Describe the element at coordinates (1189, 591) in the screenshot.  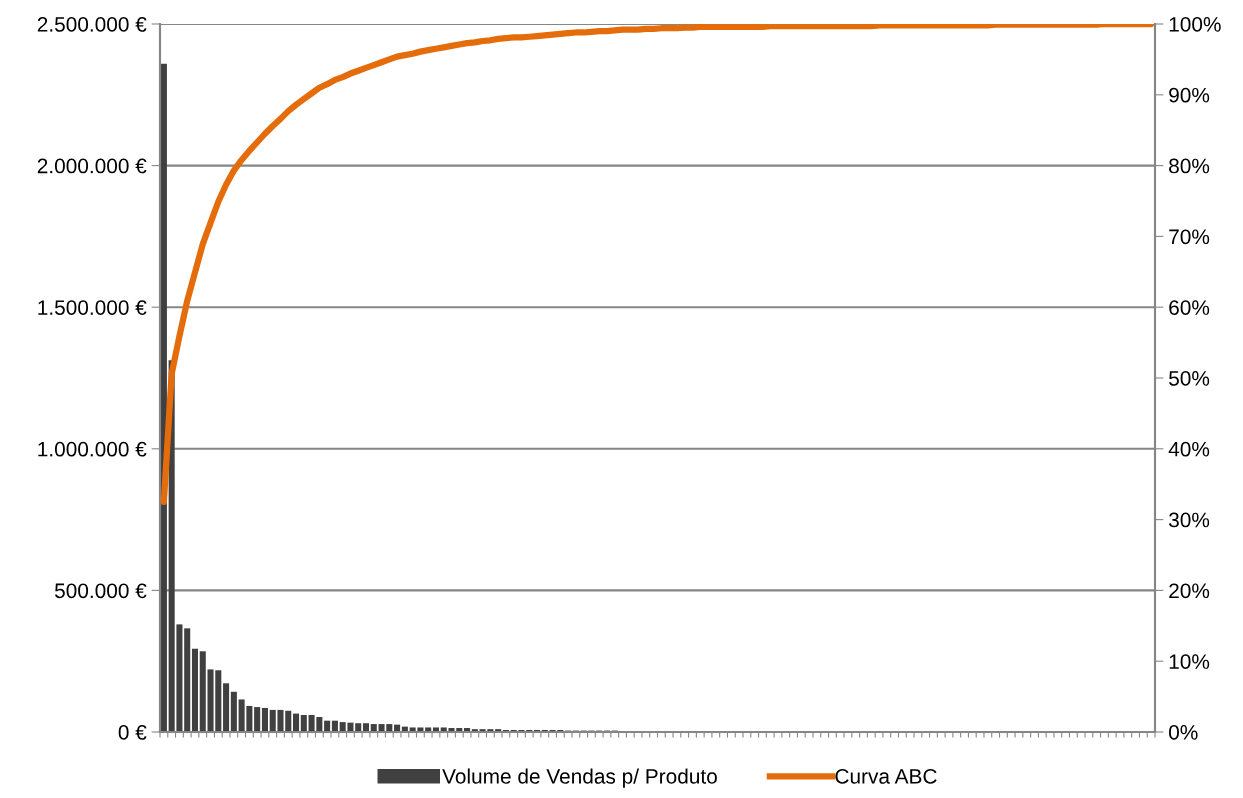
I see `y2-tick-label: 20%` at that location.